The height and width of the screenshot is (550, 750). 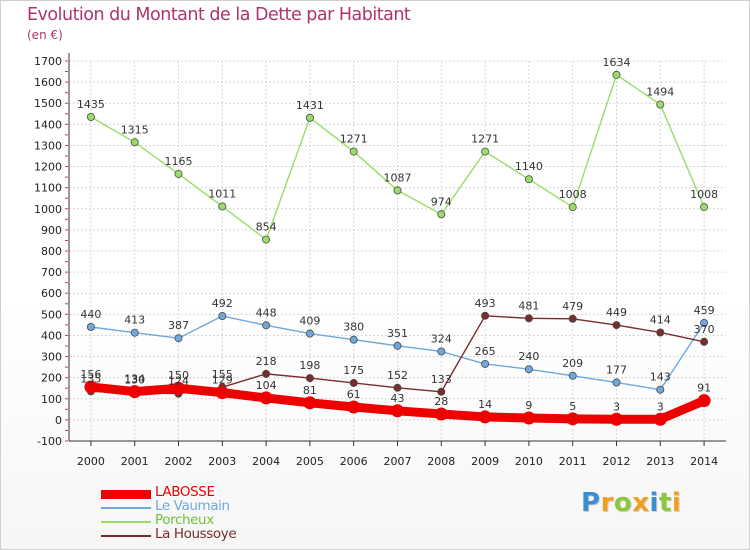 I want to click on data-label-le-vaumain: 177, so click(x=616, y=370).